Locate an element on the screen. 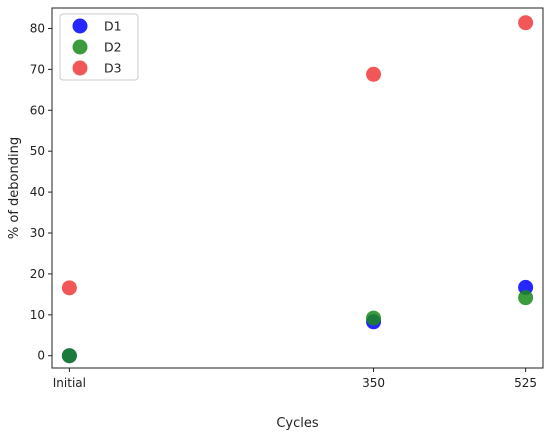  legend-marker-d2 is located at coordinates (80, 47).